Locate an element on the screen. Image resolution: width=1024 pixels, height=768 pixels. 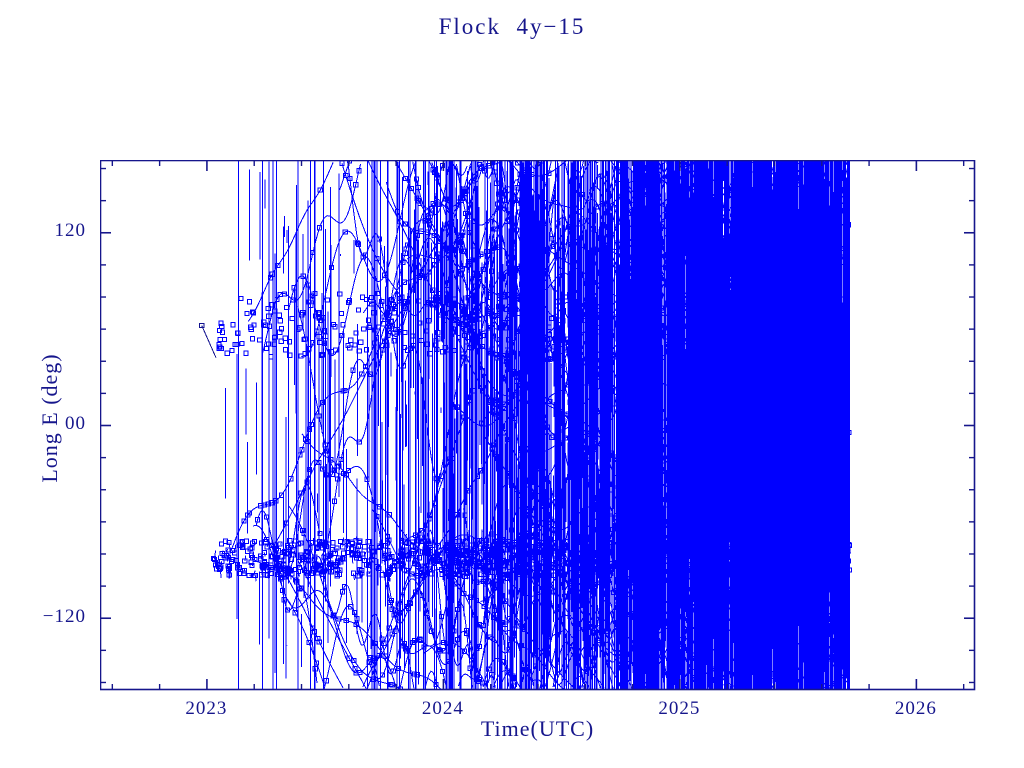
y-axis-label: Long E (deg) is located at coordinates (49, 418).